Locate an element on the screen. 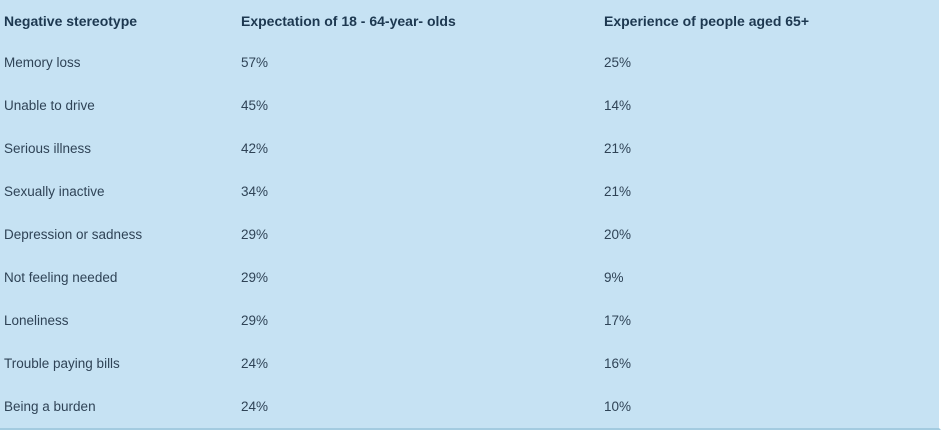 The image size is (941, 430). experience-cell: 20% is located at coordinates (618, 234).